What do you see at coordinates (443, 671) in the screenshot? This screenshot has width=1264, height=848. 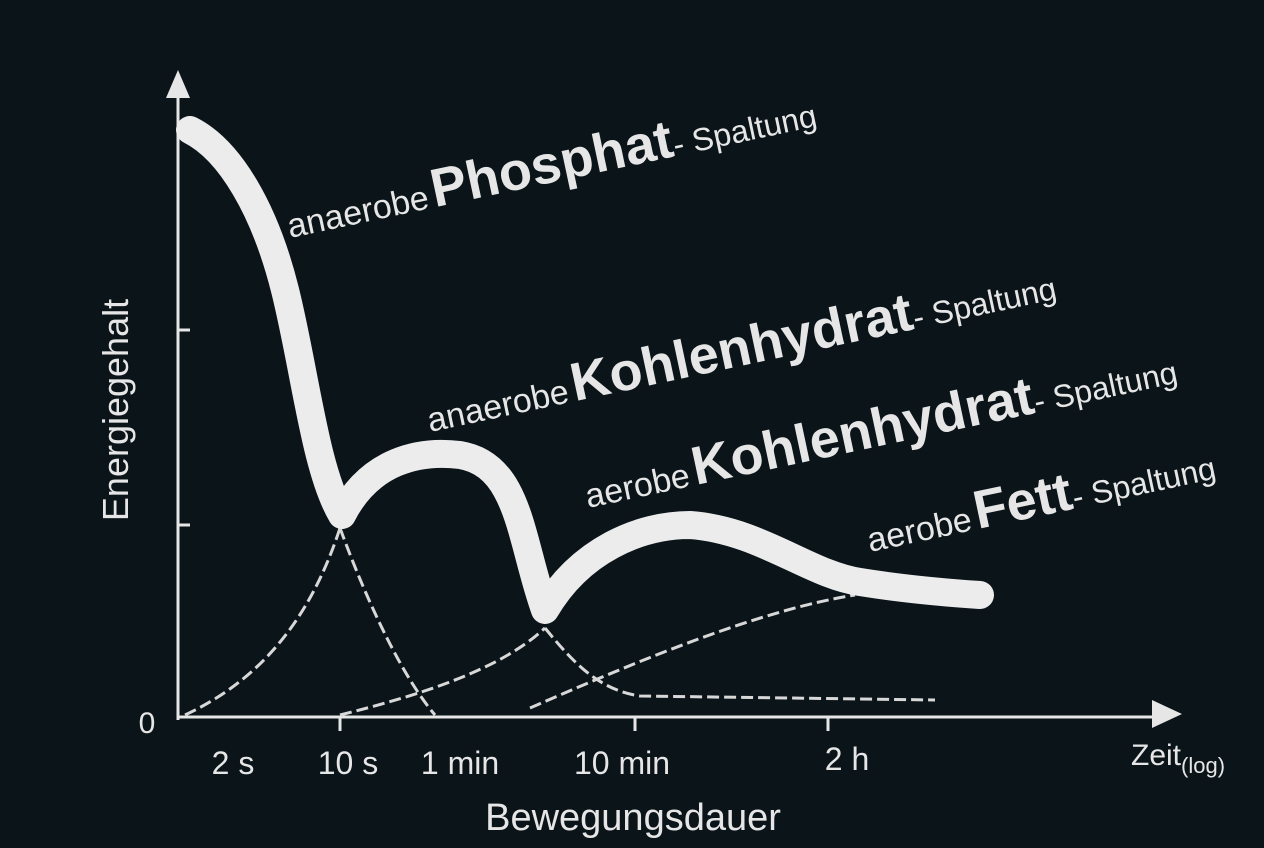 I see `anaerob-kh-curve` at bounding box center [443, 671].